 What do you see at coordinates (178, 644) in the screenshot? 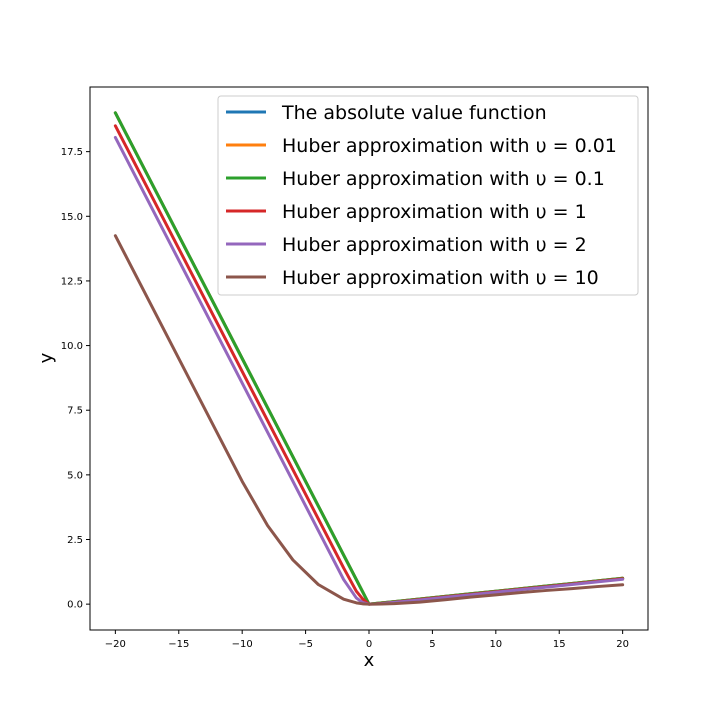
I see `x-tick-label: −15` at bounding box center [178, 644].